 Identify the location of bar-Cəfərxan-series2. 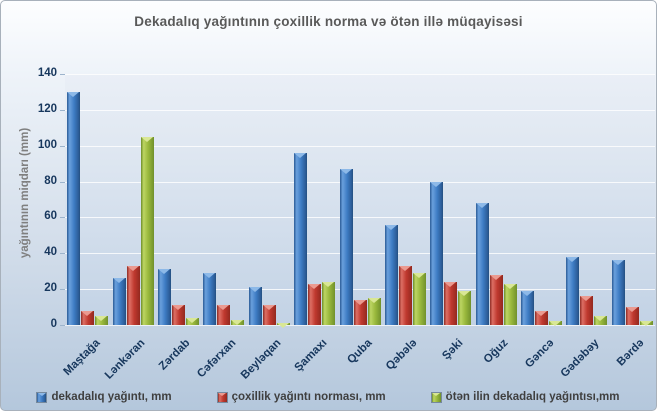
(238, 322).